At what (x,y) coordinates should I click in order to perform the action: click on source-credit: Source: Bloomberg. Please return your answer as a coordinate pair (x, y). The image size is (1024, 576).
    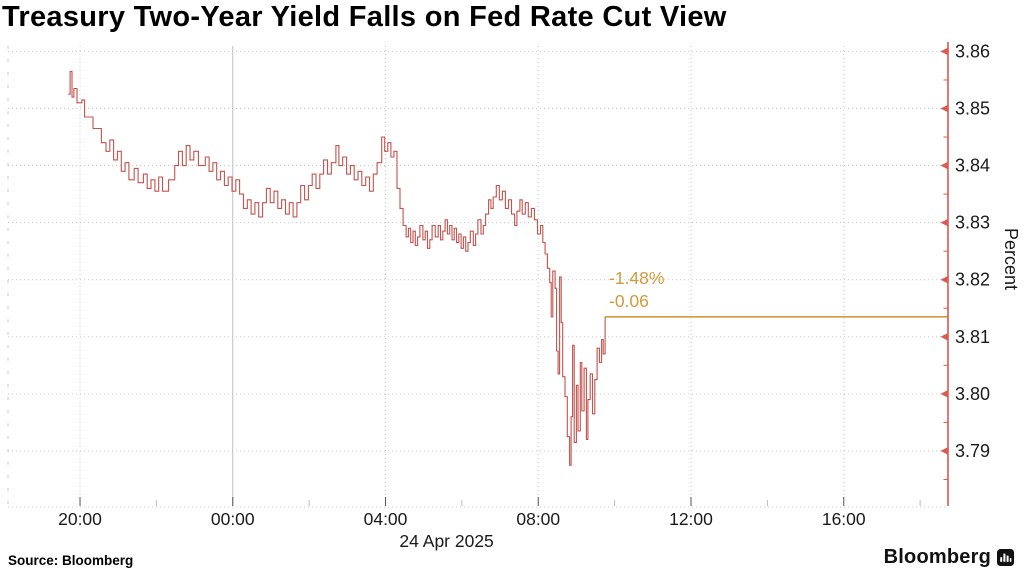
    Looking at the image, I should click on (71, 560).